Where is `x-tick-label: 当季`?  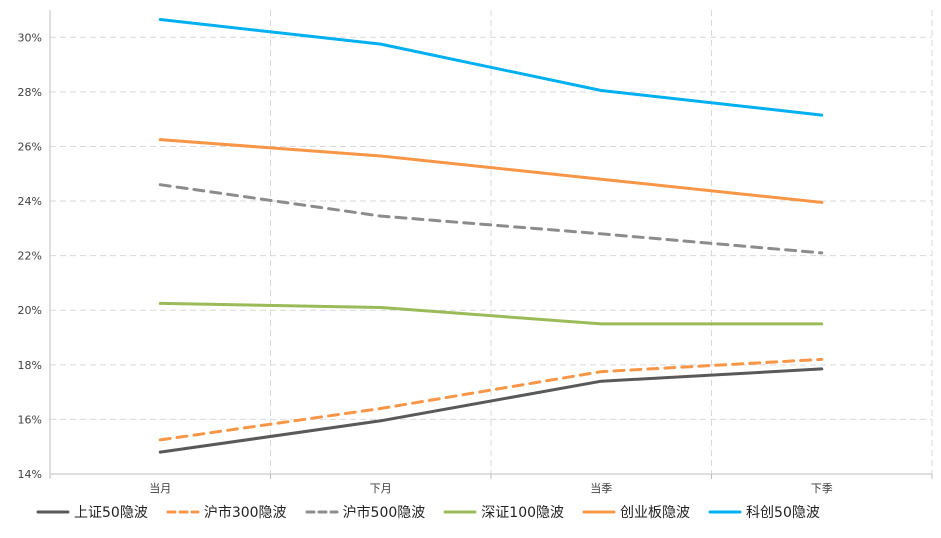 x-tick-label: 当季 is located at coordinates (601, 488).